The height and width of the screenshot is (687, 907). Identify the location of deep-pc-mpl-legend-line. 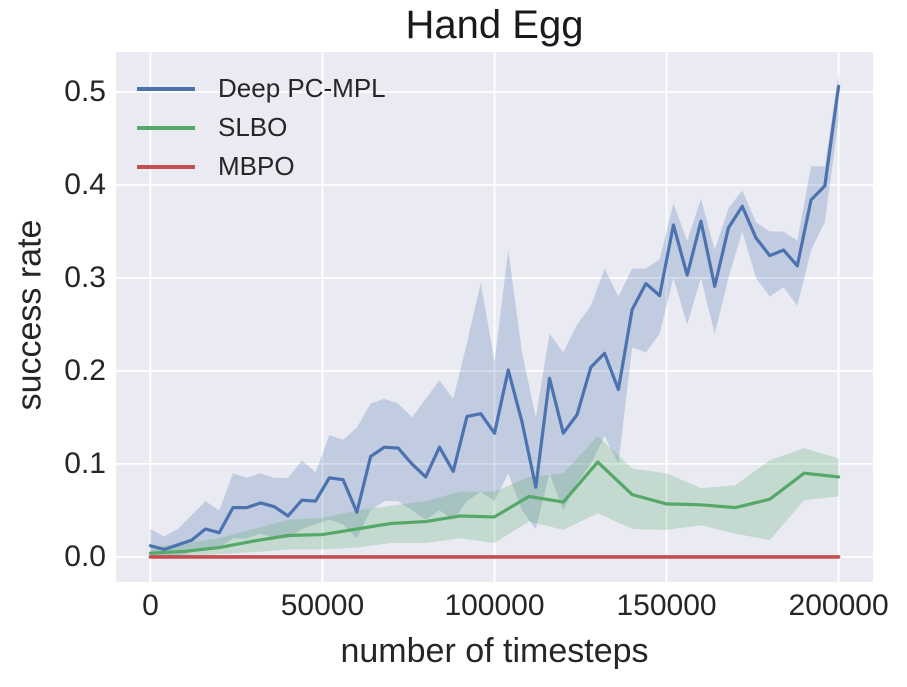
(166, 88).